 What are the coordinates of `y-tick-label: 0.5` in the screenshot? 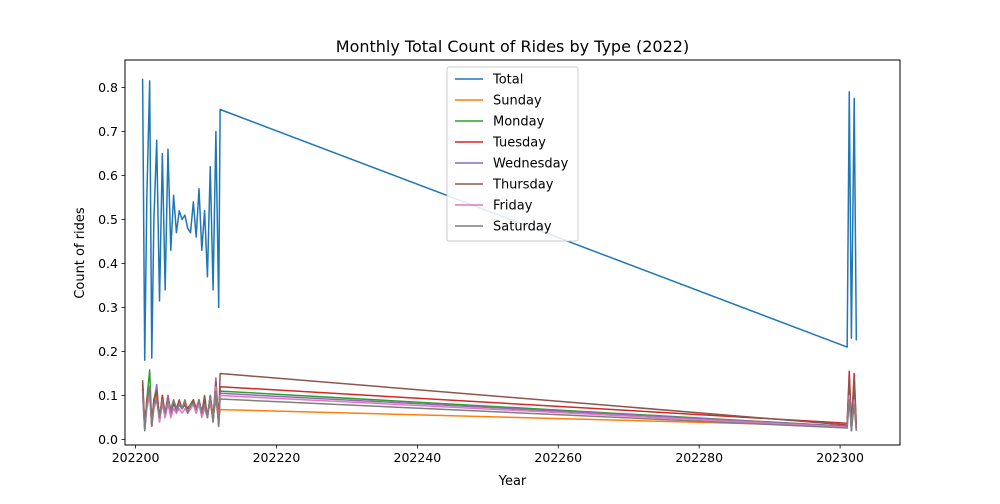 It's located at (108, 219).